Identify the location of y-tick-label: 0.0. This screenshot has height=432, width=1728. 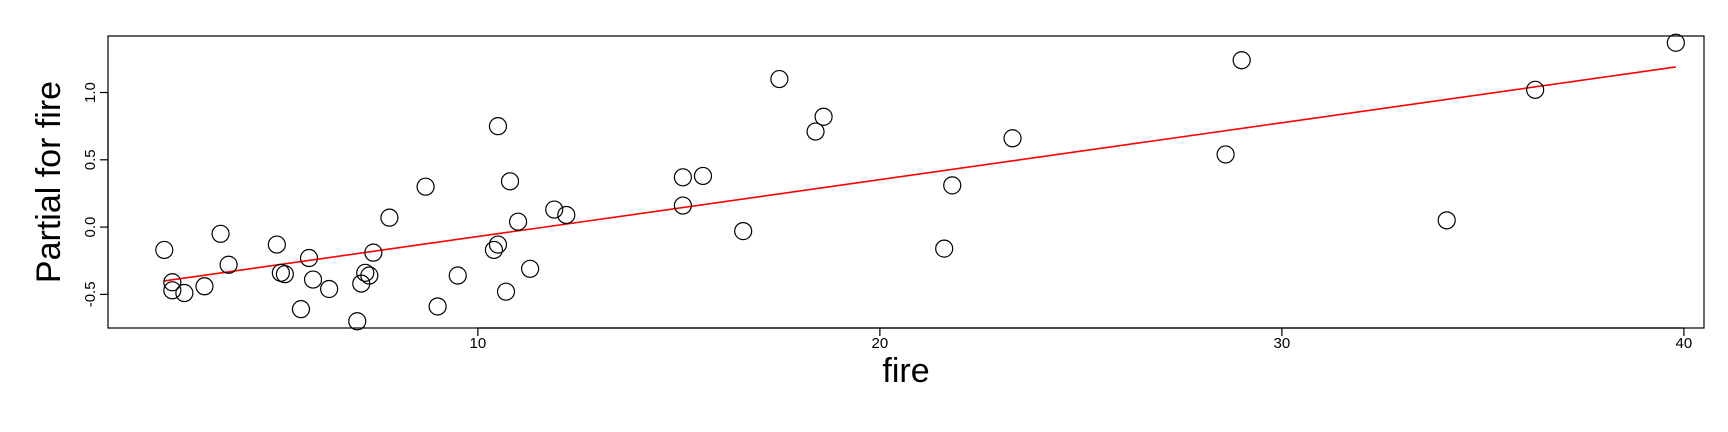
(90, 227).